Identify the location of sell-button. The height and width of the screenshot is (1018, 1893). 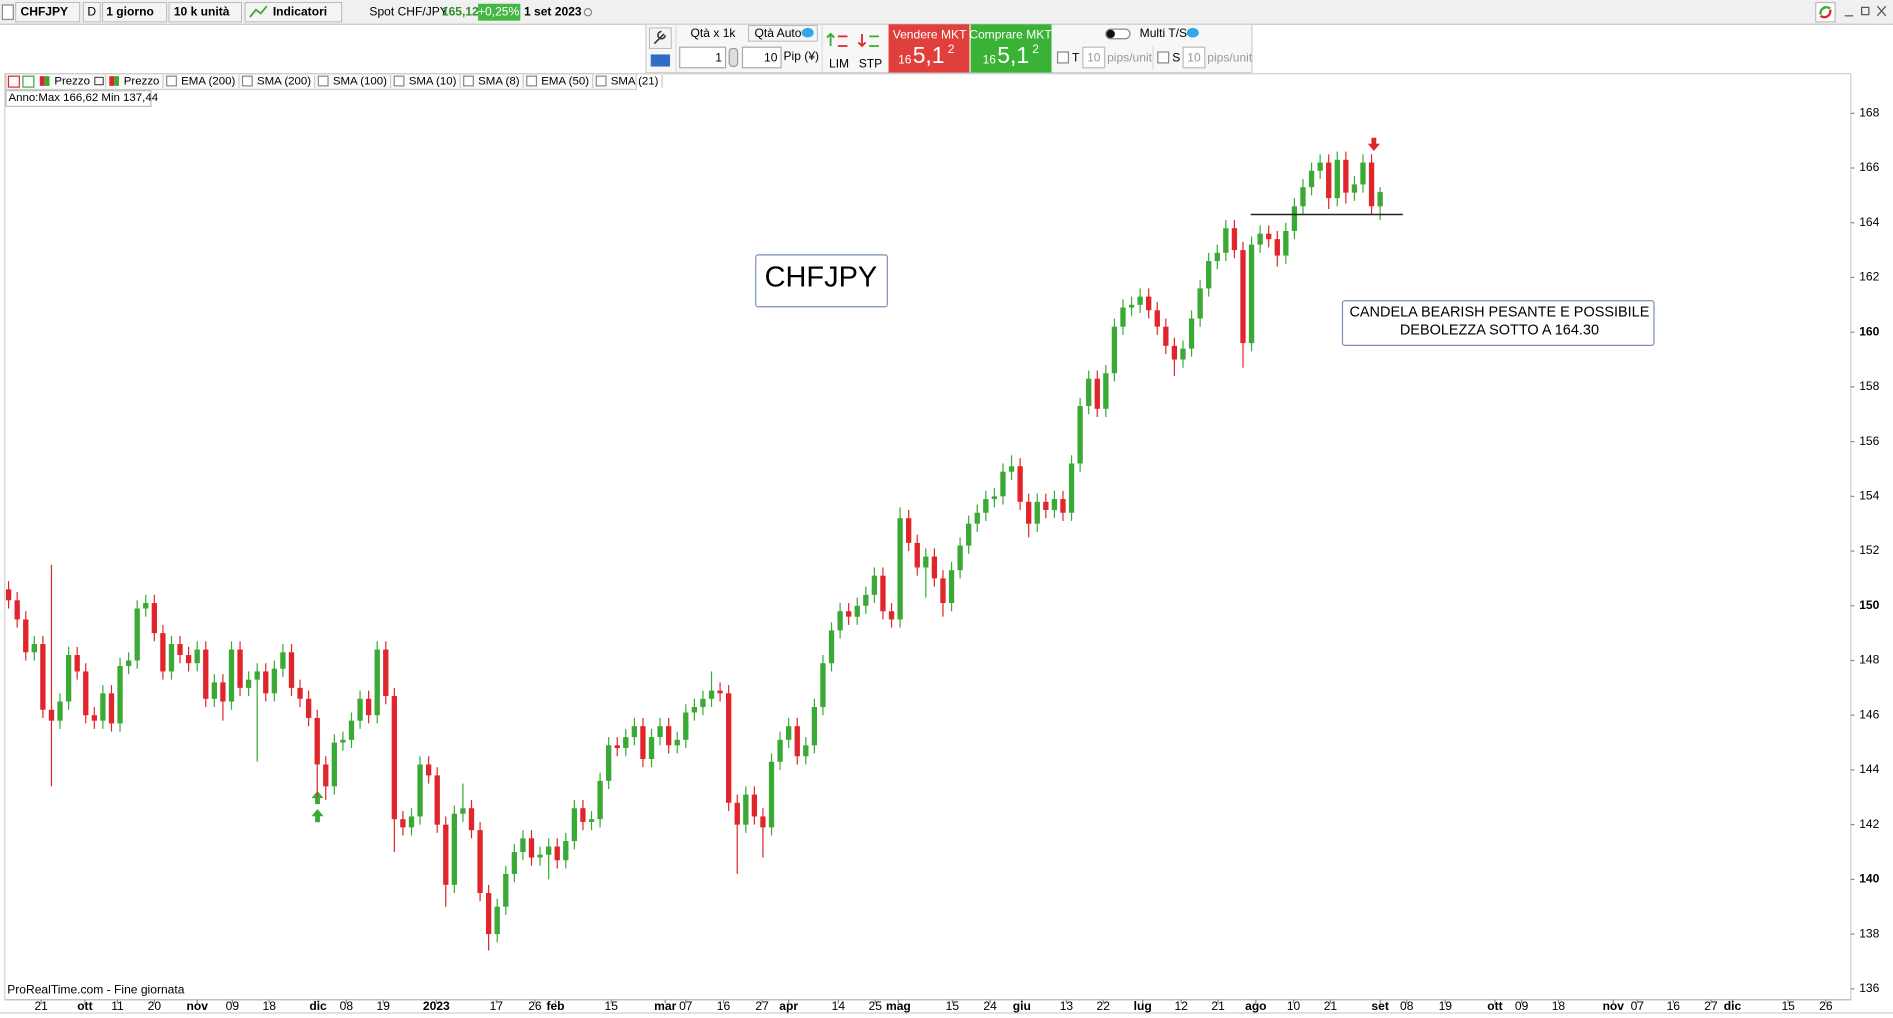
(929, 48).